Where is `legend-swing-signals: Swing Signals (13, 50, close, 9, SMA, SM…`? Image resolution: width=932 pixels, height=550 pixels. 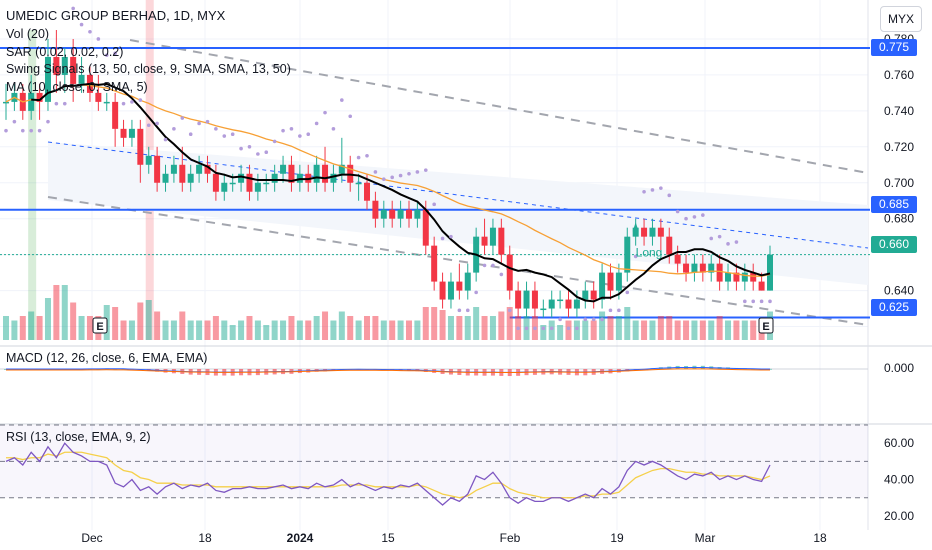 legend-swing-signals: Swing Signals (13, 50, close, 9, SMA, SM… is located at coordinates (148, 69).